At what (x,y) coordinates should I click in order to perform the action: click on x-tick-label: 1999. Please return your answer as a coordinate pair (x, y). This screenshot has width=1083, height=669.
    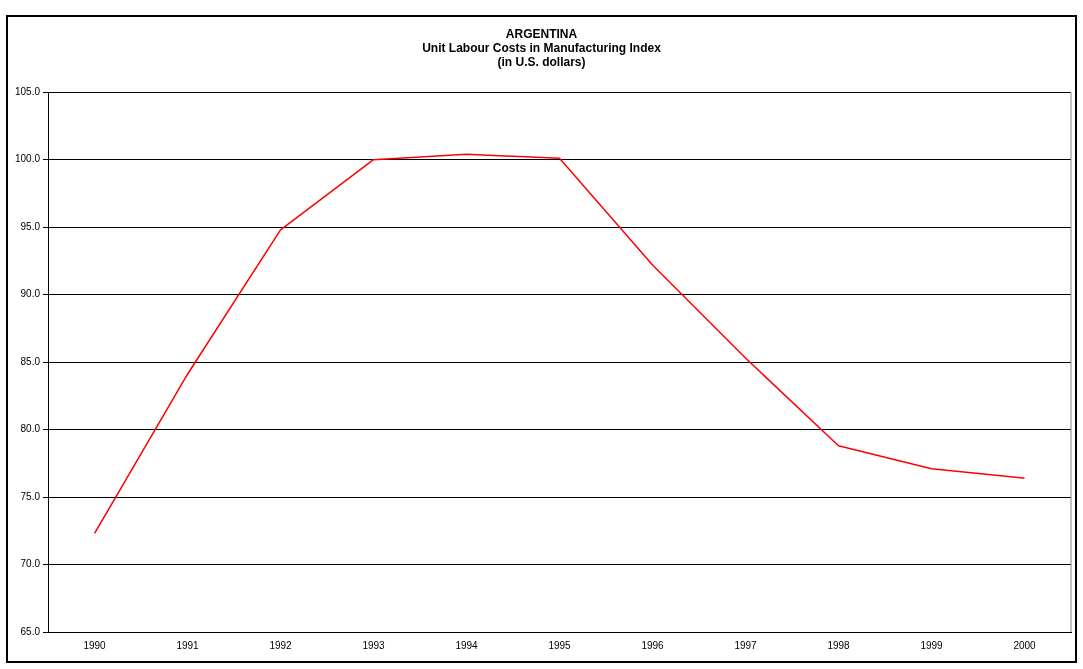
    Looking at the image, I should click on (932, 645).